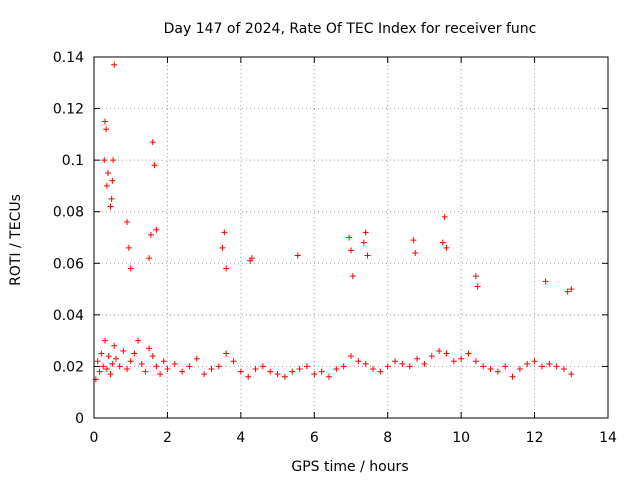  I want to click on y-tick-label: 0.02, so click(68, 367).